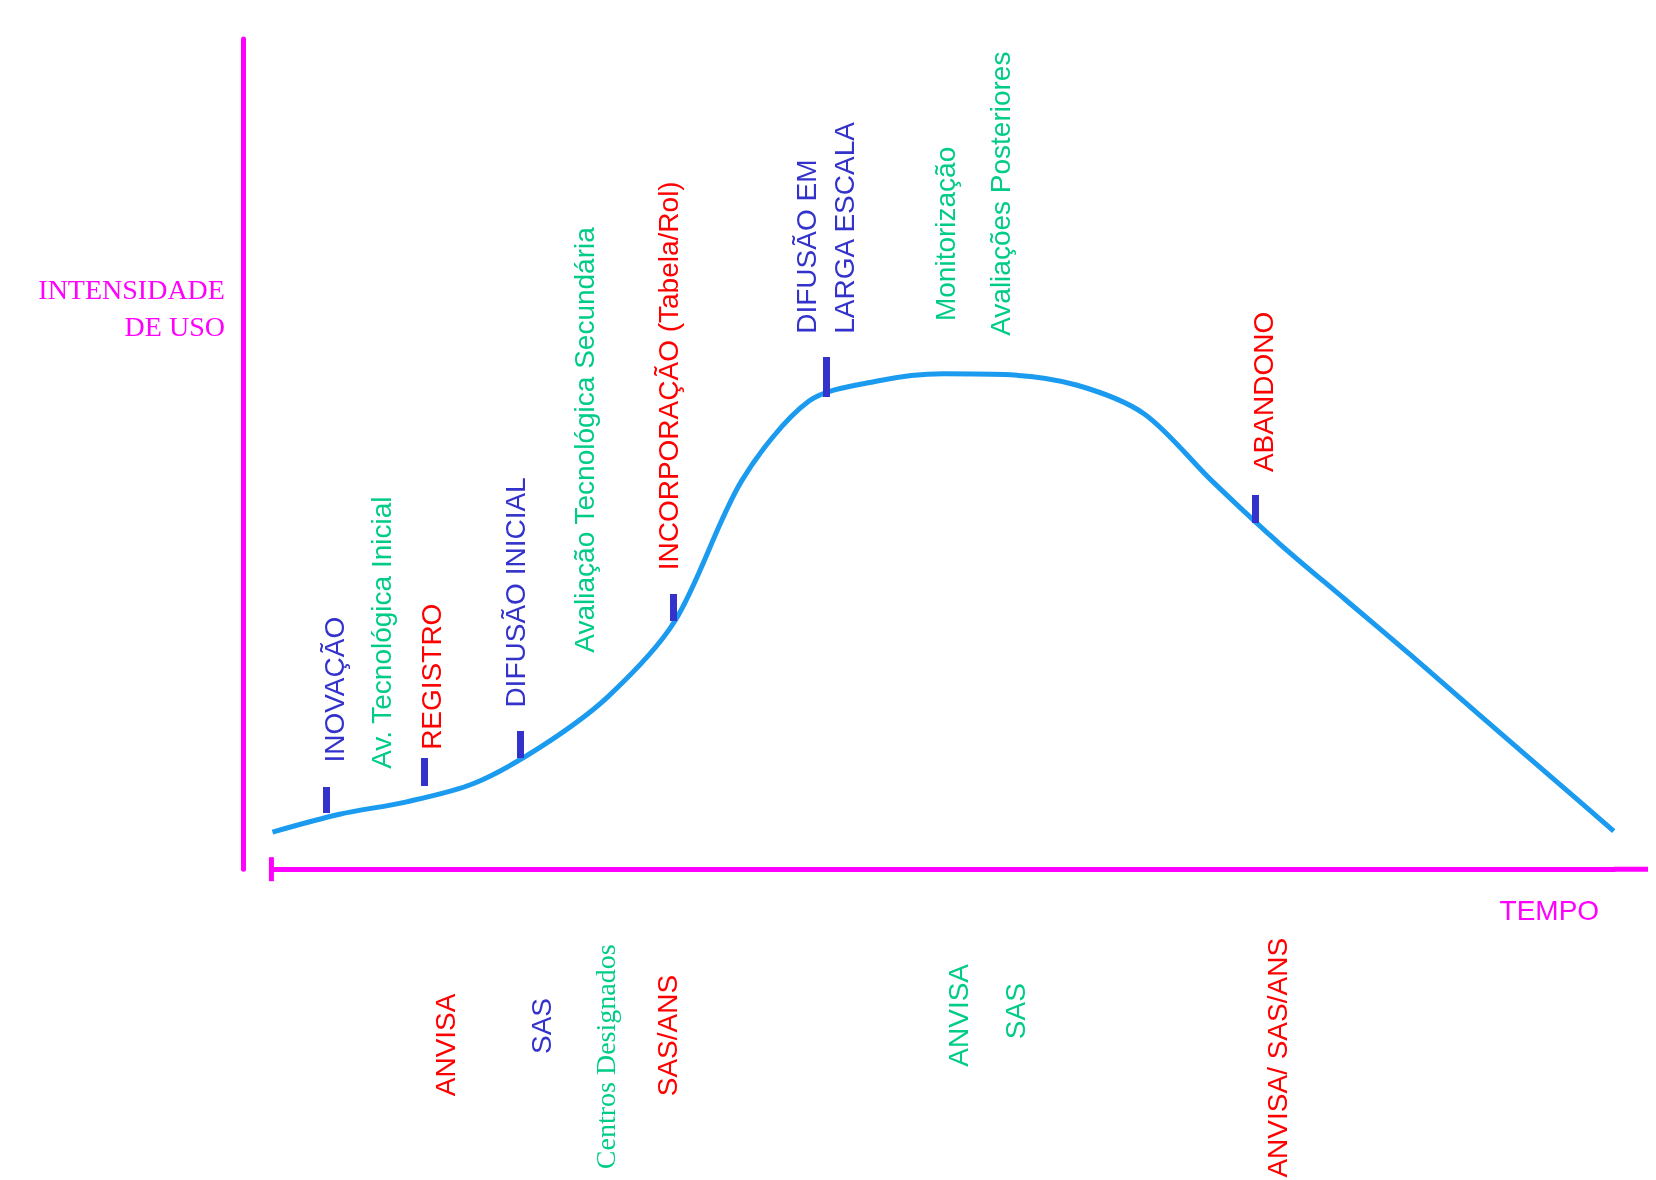 The height and width of the screenshot is (1180, 1656). What do you see at coordinates (381, 632) in the screenshot?
I see `annotation: Av. Tecnológica Inicial` at bounding box center [381, 632].